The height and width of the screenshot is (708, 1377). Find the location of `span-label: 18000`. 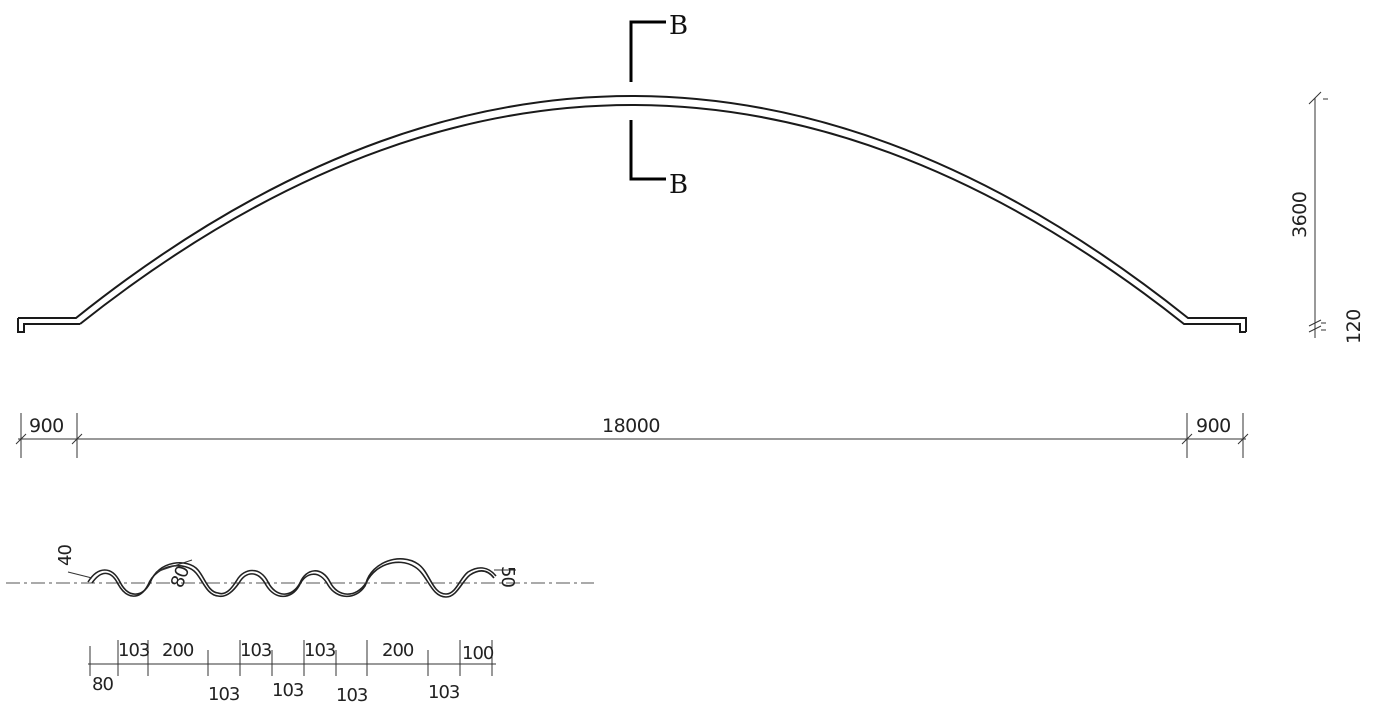

span-label: 18000 is located at coordinates (631, 426).